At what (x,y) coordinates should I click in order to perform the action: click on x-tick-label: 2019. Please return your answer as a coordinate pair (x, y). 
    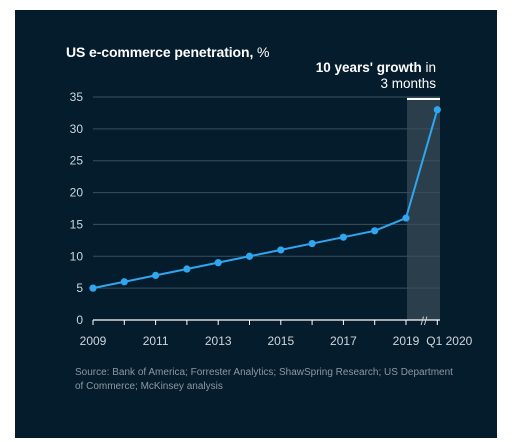
    Looking at the image, I should click on (406, 341).